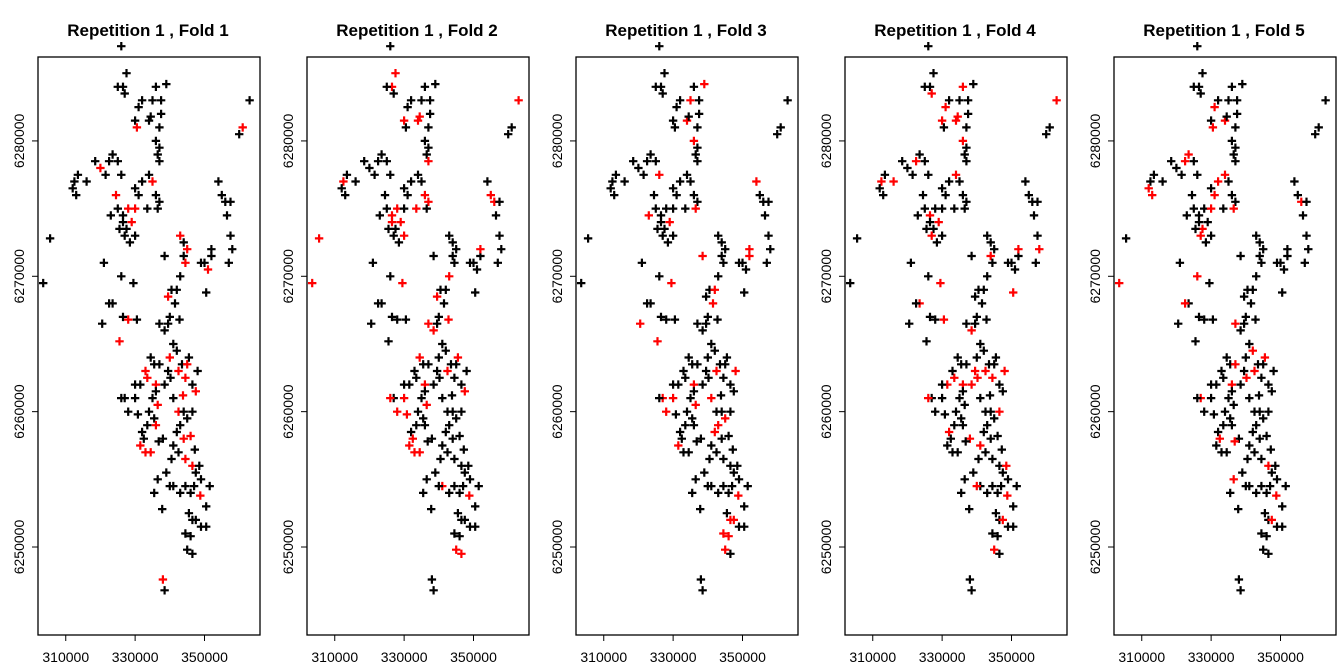 The height and width of the screenshot is (672, 1344). Describe the element at coordinates (146, 318) in the screenshot. I see `point-layer` at that location.